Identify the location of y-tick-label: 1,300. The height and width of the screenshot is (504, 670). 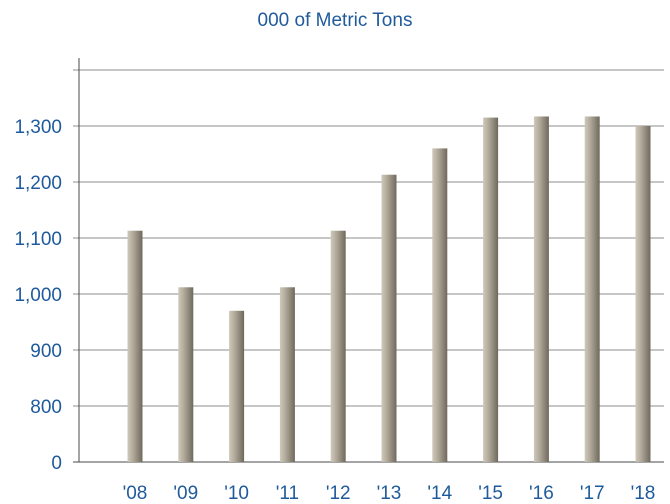
(38, 127).